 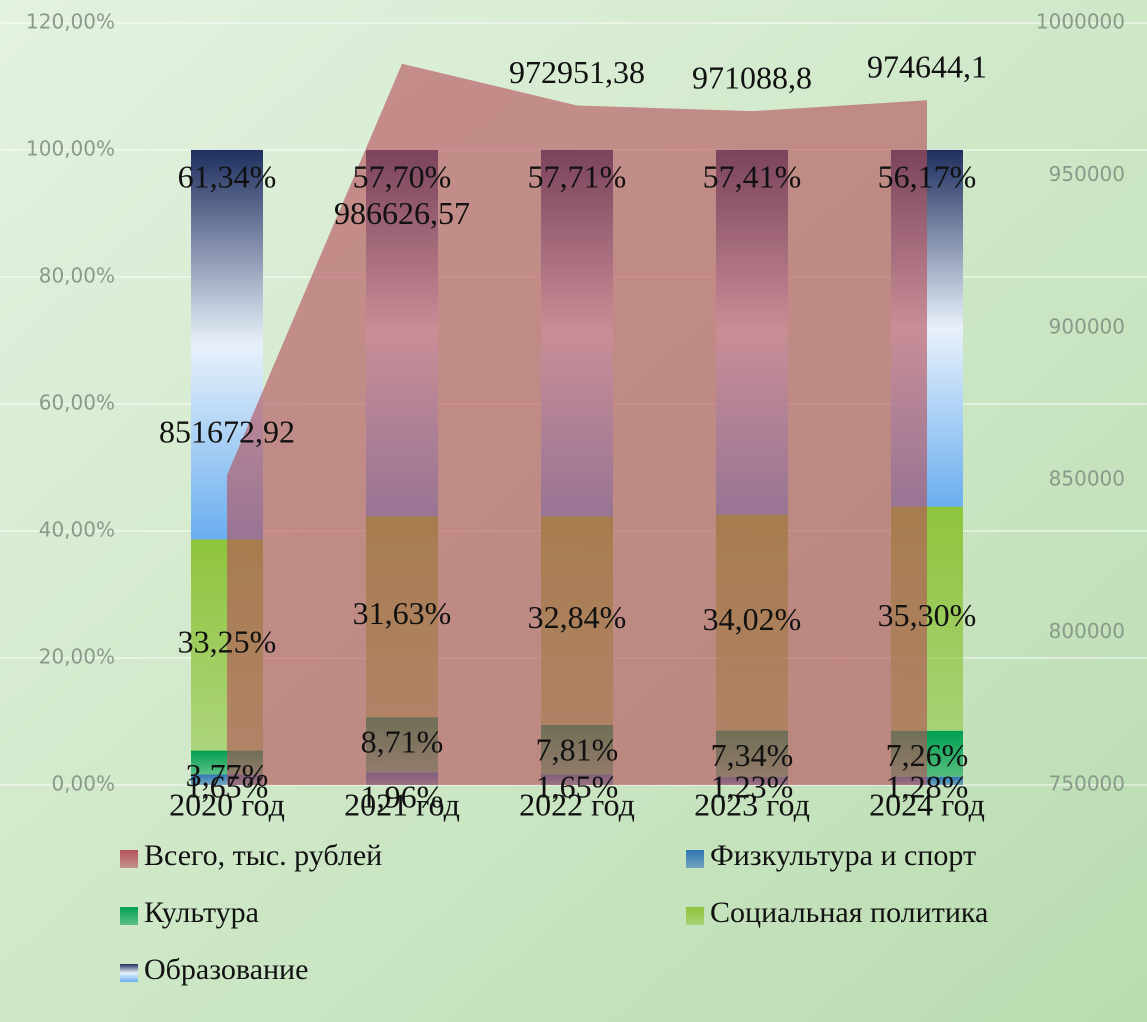 What do you see at coordinates (227, 176) in the screenshot?
I see `data-label: 61,34%` at bounding box center [227, 176].